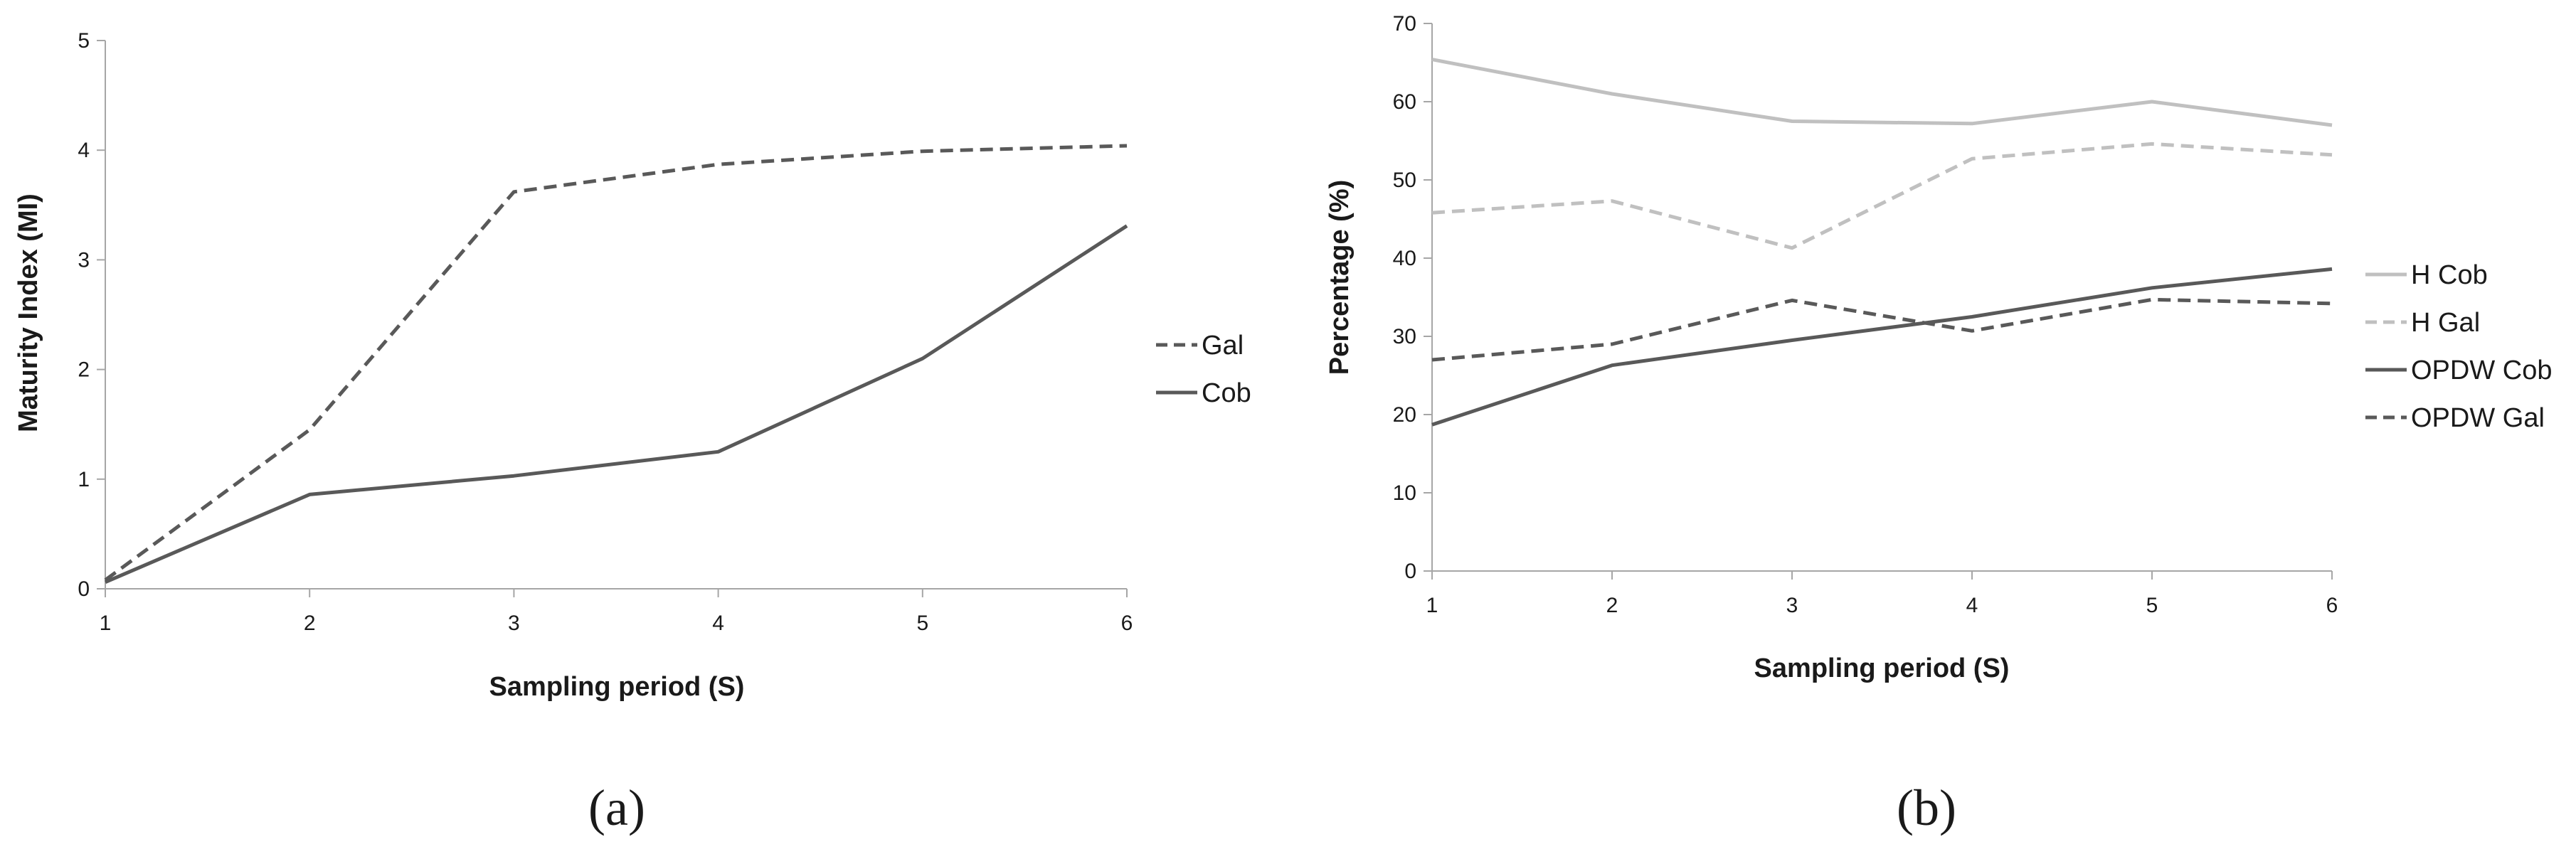  I want to click on y-tick-label: 10, so click(1404, 493).